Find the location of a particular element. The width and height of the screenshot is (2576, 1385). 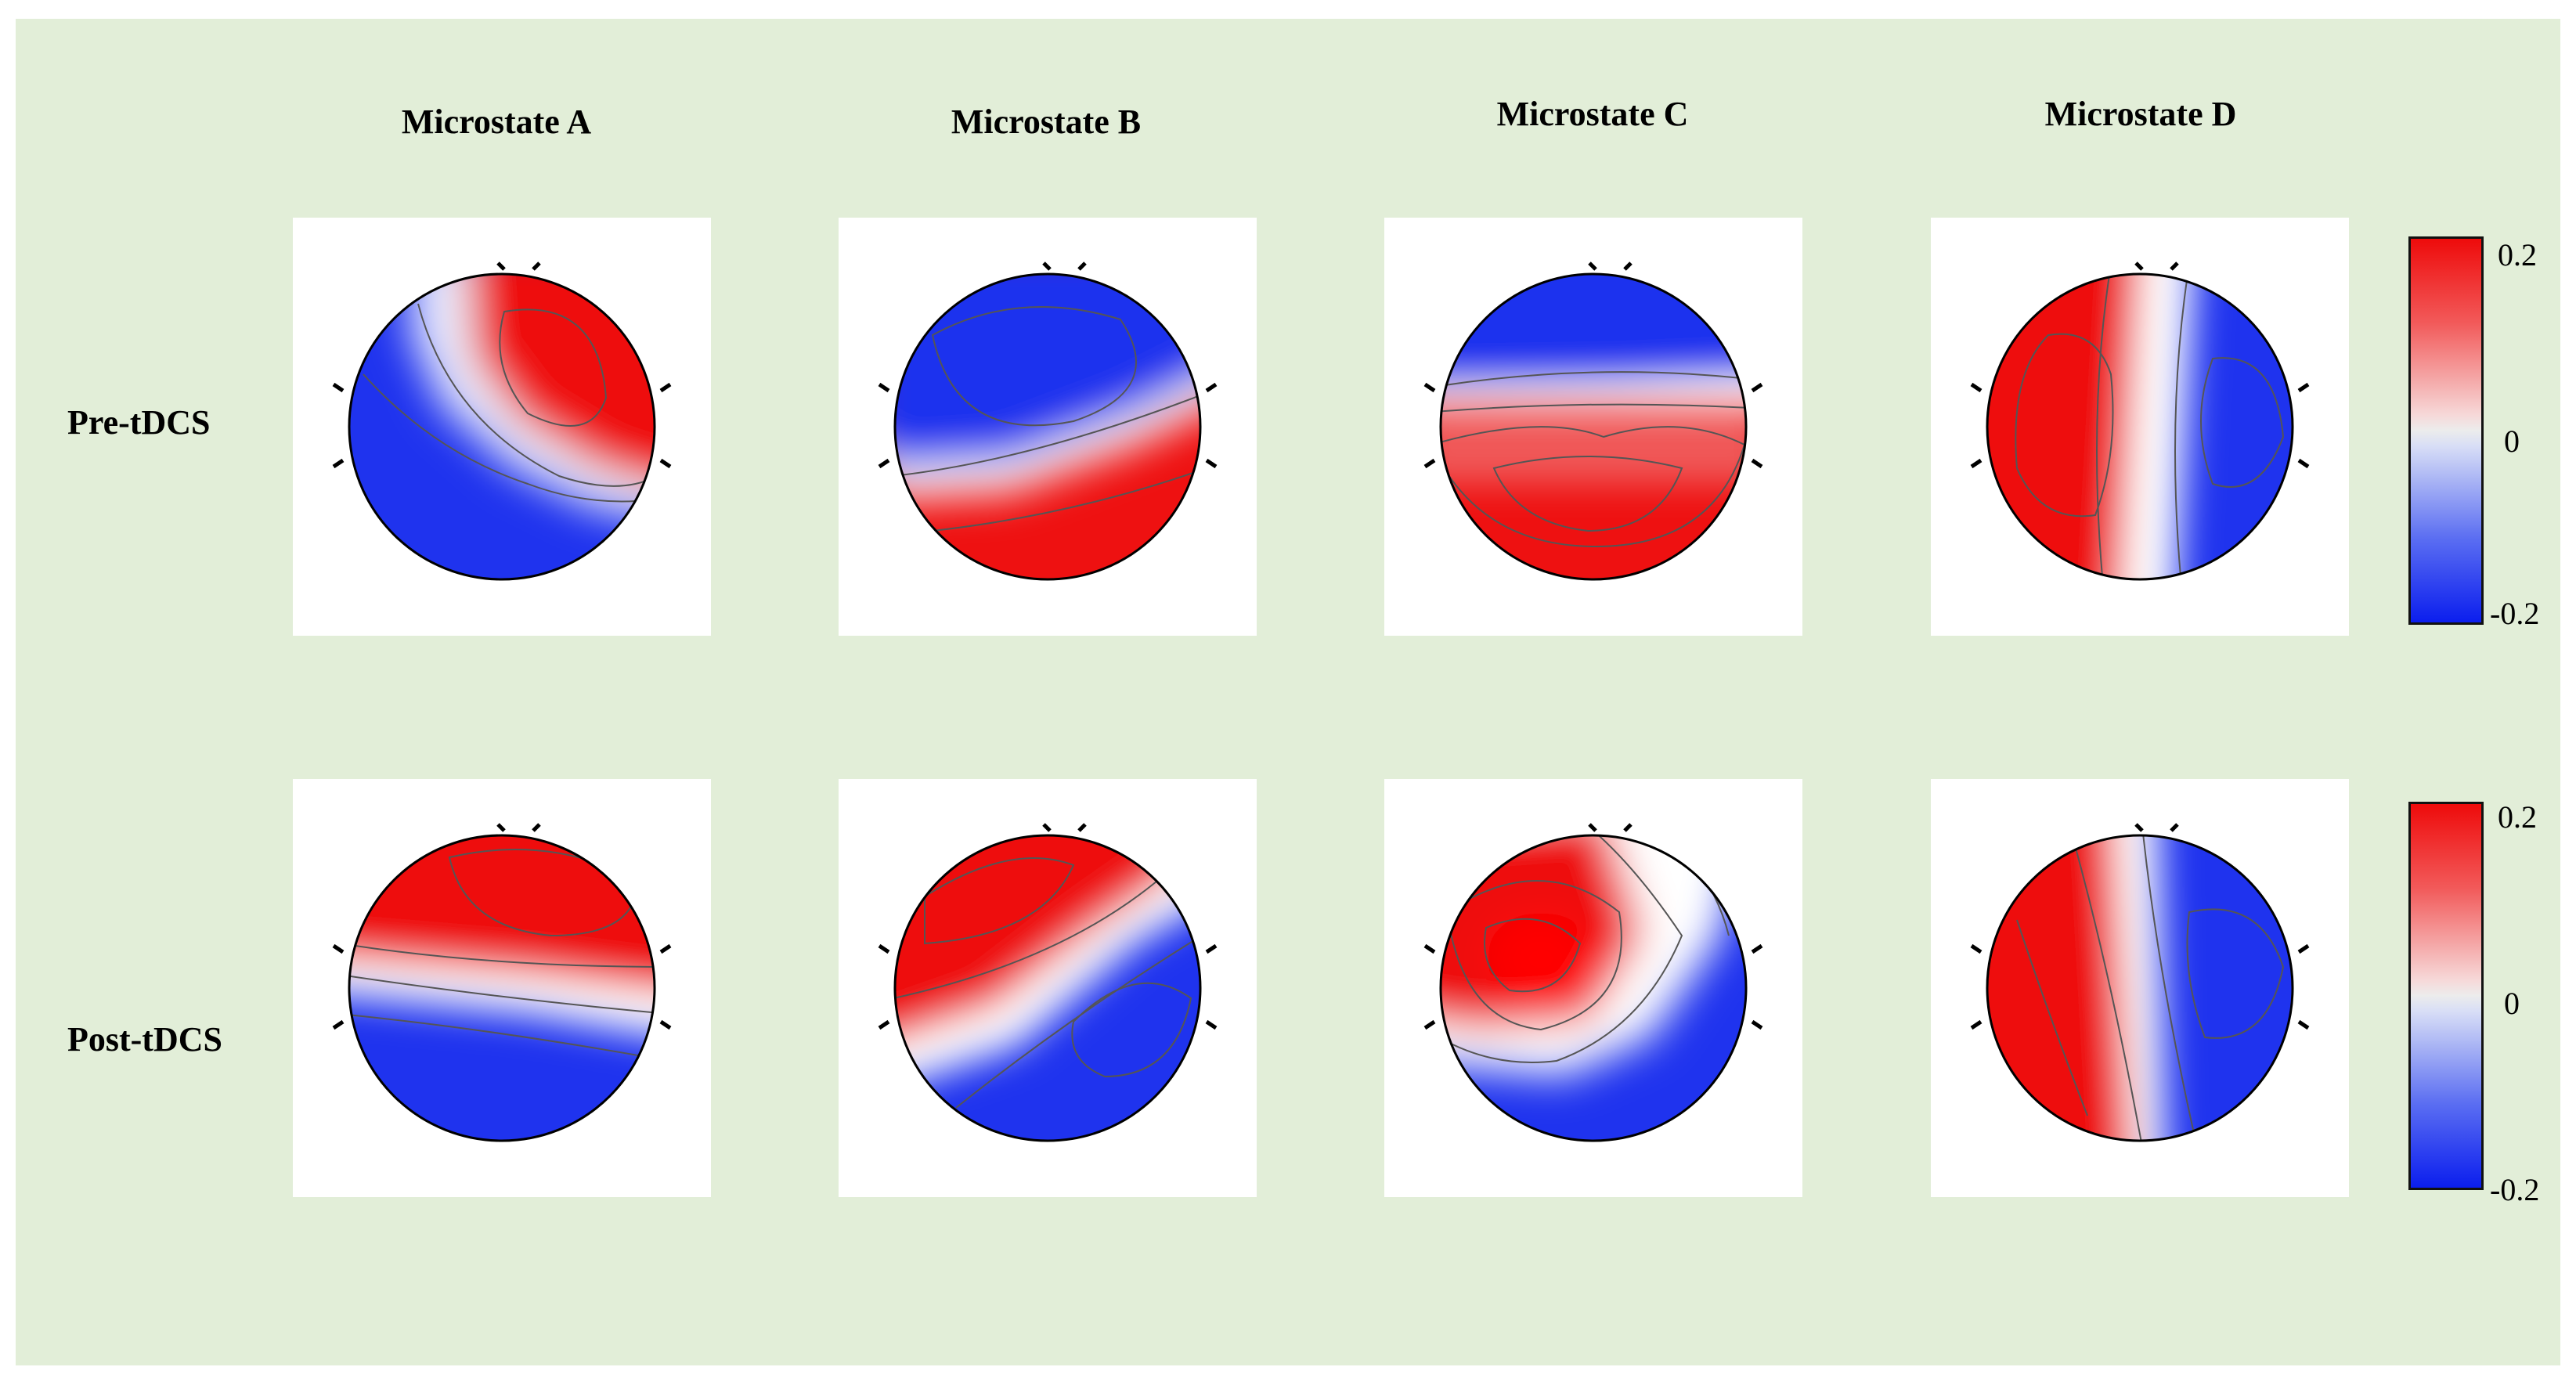

column-title-microstate-d: Microstate D is located at coordinates (2140, 114).